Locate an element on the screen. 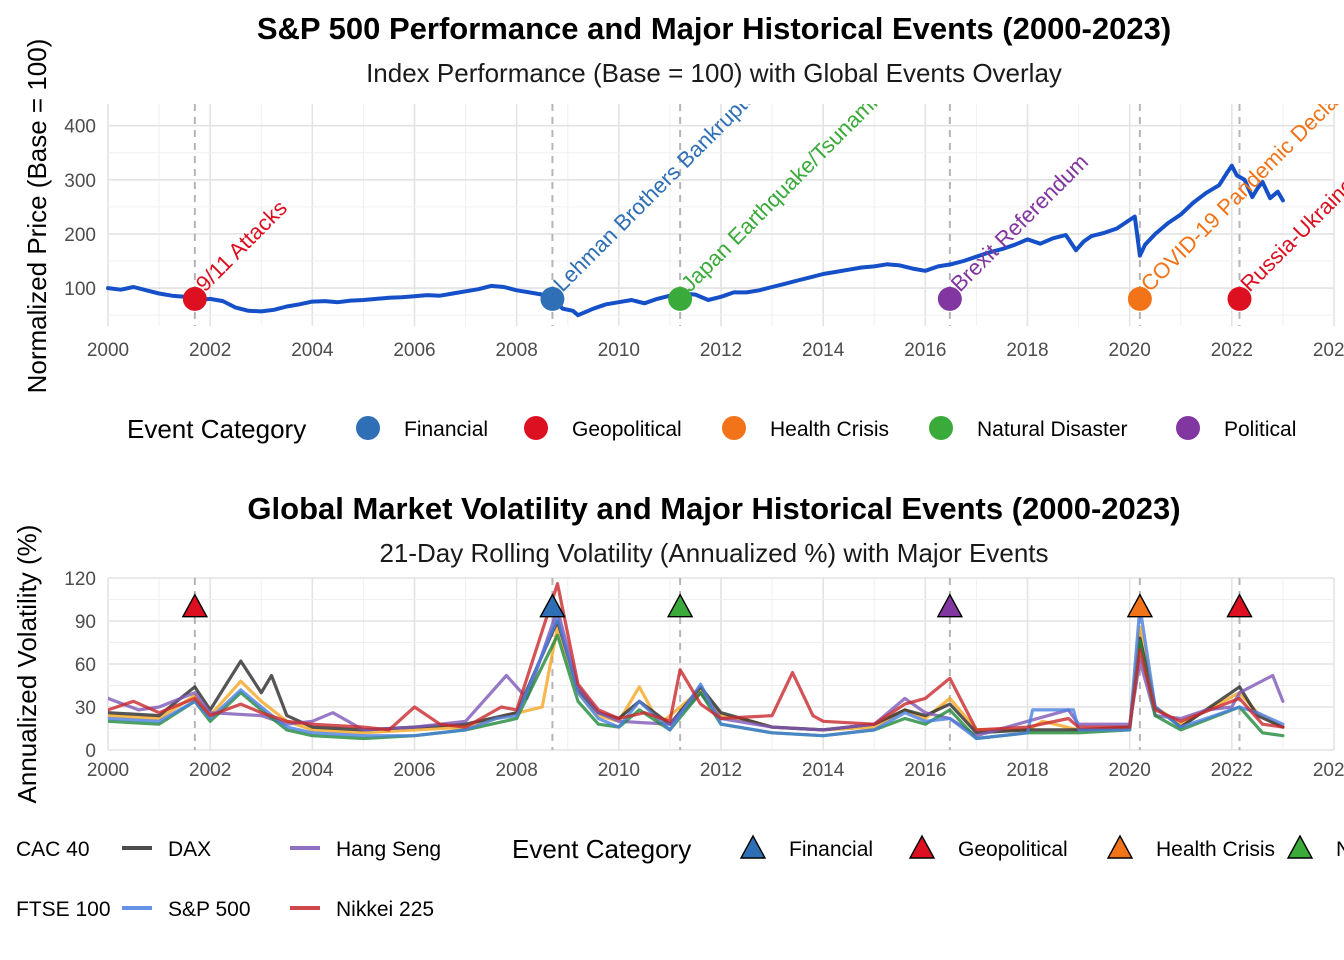  volatility-y-tick-label: 90 is located at coordinates (85, 622).